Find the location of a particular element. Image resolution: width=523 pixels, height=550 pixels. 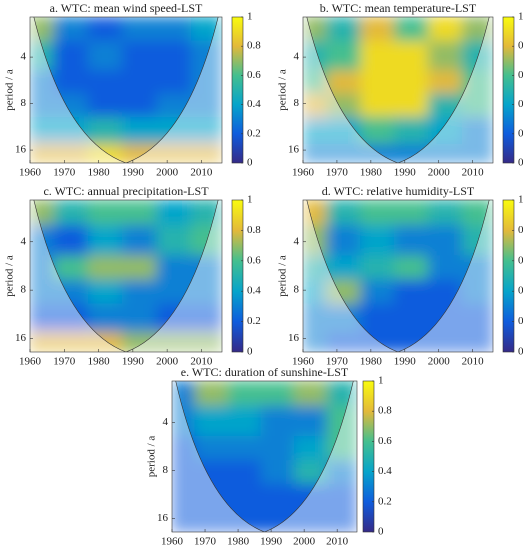

x-tick-label: 1980 is located at coordinates (238, 542).